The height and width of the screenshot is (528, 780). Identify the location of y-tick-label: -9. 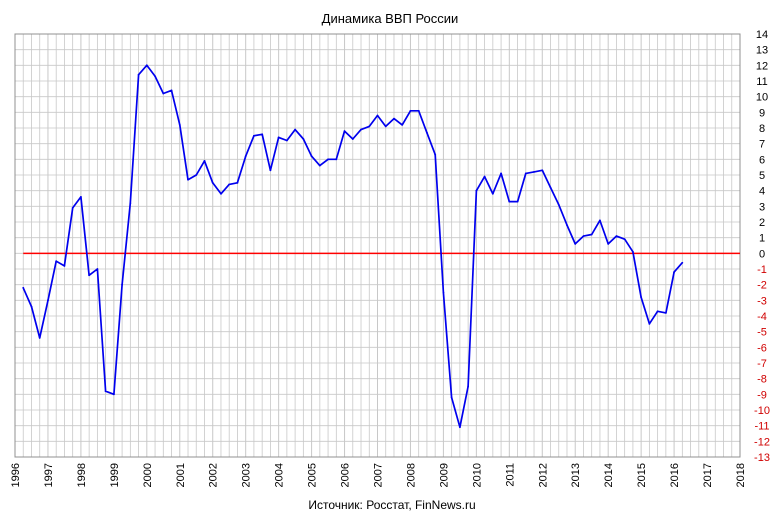
(762, 395).